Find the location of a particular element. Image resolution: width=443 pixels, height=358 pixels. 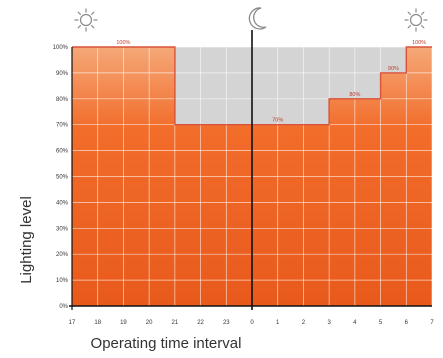

y-tick-label: 70% is located at coordinates (62, 126).